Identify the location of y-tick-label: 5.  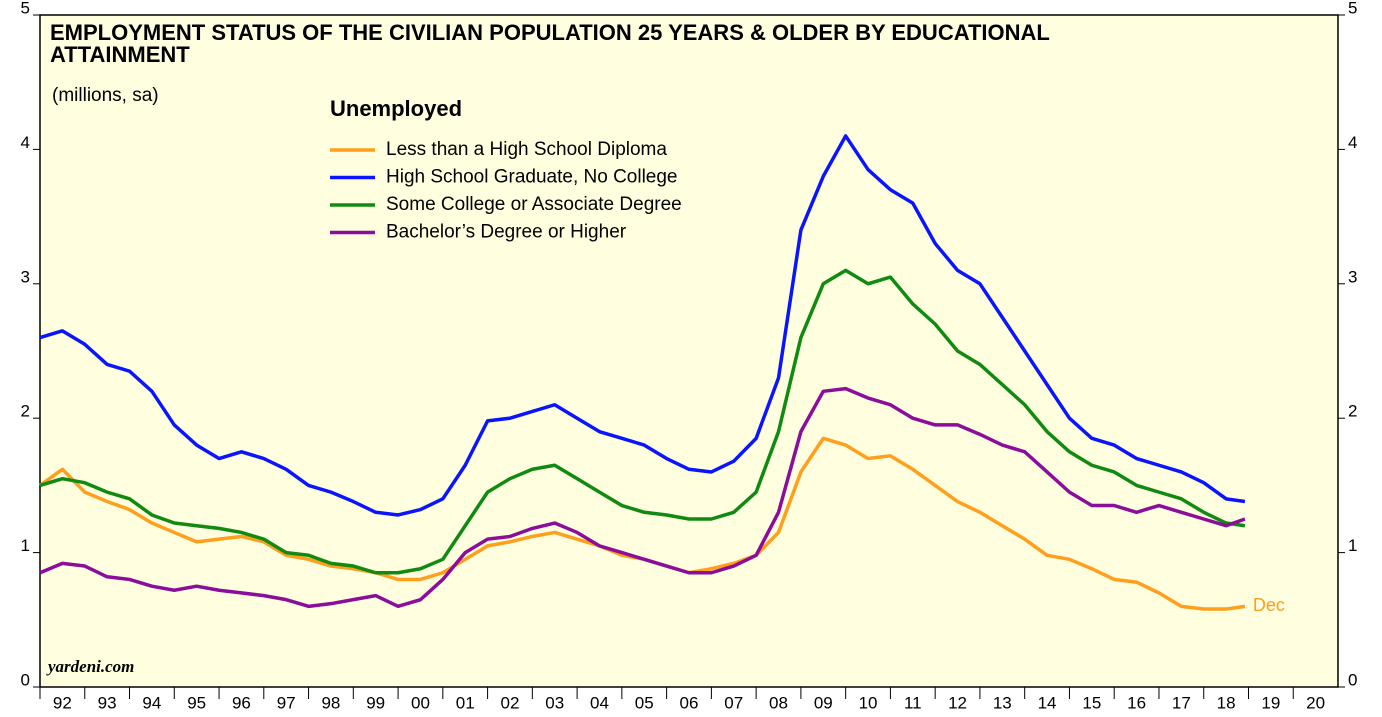
(25, 8).